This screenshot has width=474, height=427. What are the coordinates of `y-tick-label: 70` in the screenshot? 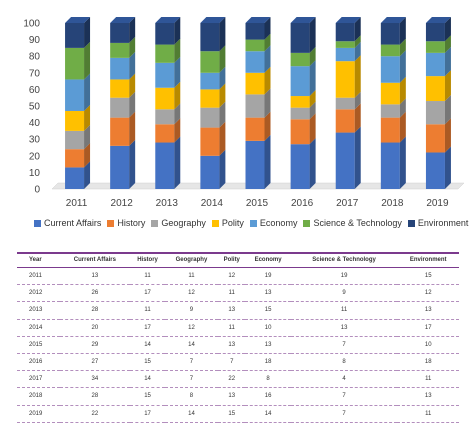 It's located at (35, 73).